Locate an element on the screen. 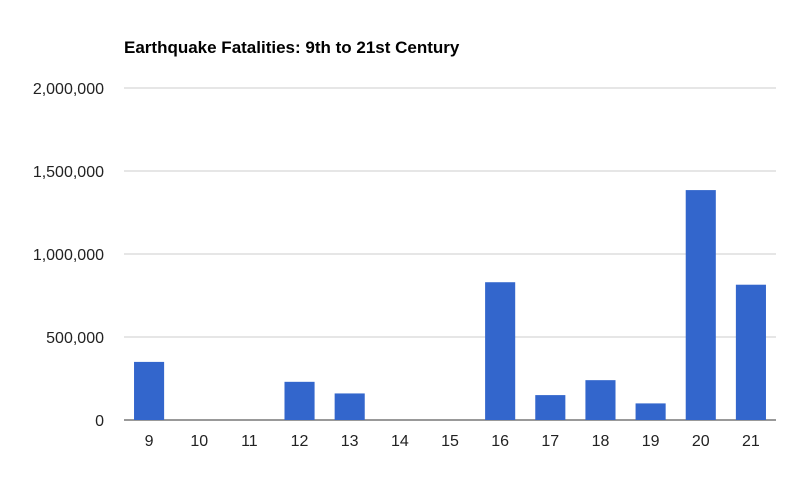  y-tick-label: 500,000 is located at coordinates (75, 338).